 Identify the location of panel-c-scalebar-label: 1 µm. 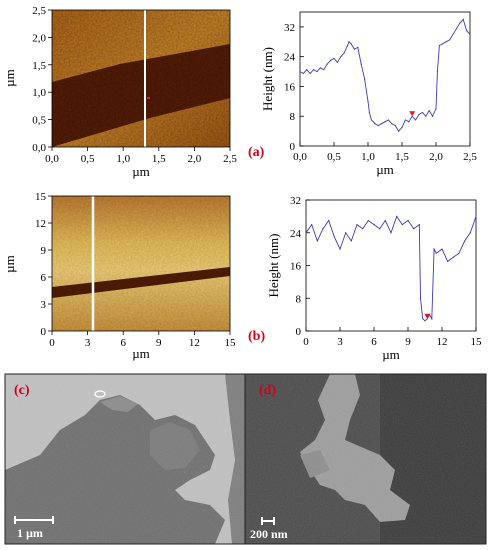
(30, 533).